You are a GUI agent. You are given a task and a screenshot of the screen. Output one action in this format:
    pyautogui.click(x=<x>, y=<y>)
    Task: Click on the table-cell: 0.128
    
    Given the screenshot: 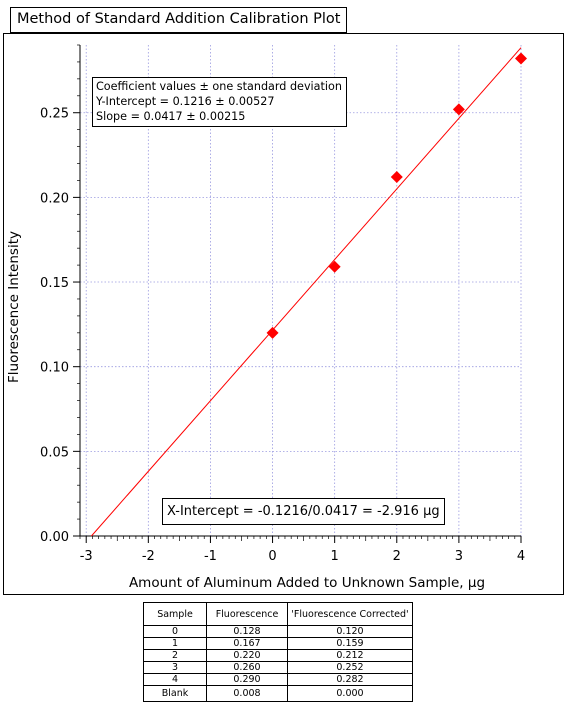 What is the action you would take?
    pyautogui.click(x=247, y=631)
    